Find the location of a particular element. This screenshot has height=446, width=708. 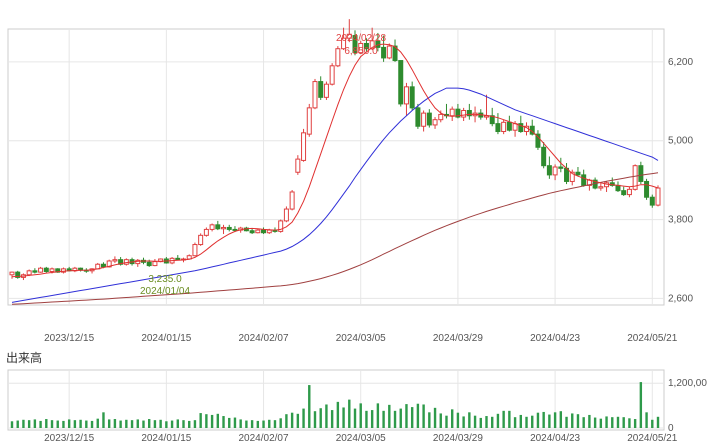

low-date-label: 2024/01/04 is located at coordinates (165, 291).